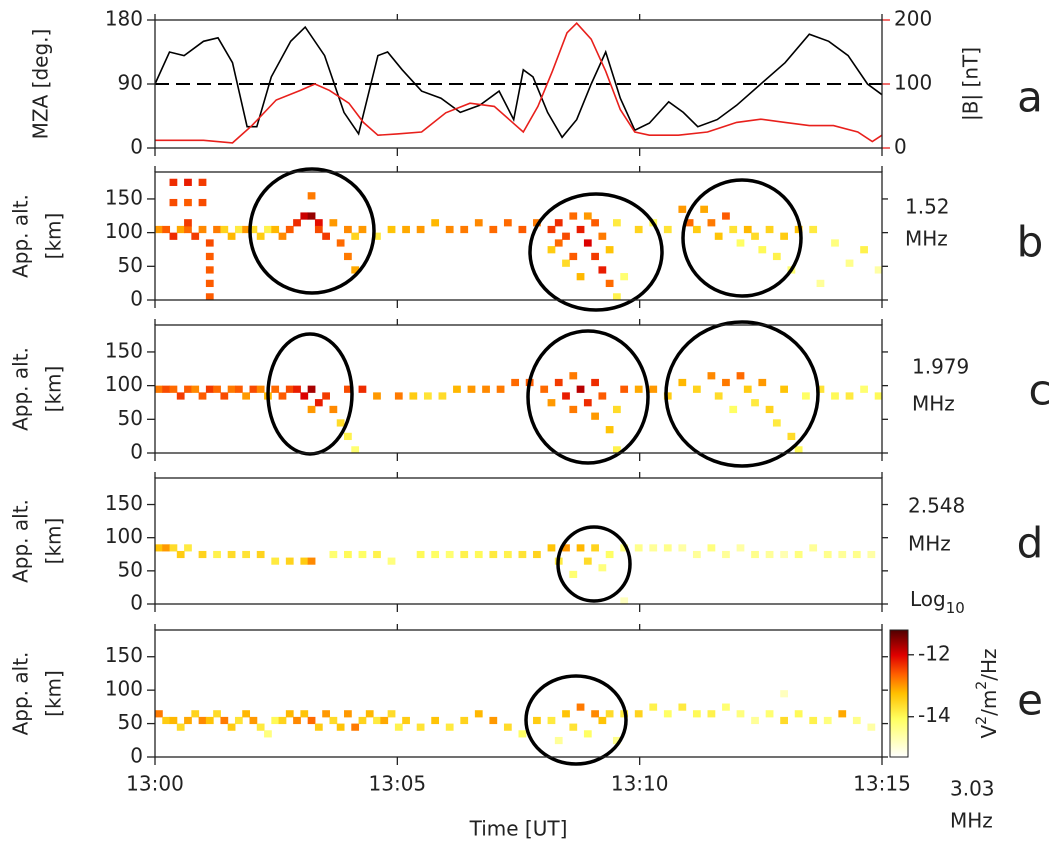 This screenshot has height=845, width=1052. I want to click on line, so click(518, 82).